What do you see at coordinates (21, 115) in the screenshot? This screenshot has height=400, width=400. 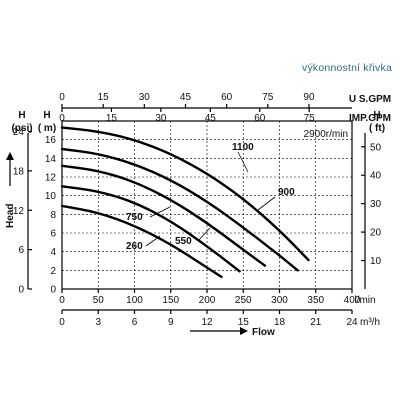 I see `psi-axis-header: H` at bounding box center [21, 115].